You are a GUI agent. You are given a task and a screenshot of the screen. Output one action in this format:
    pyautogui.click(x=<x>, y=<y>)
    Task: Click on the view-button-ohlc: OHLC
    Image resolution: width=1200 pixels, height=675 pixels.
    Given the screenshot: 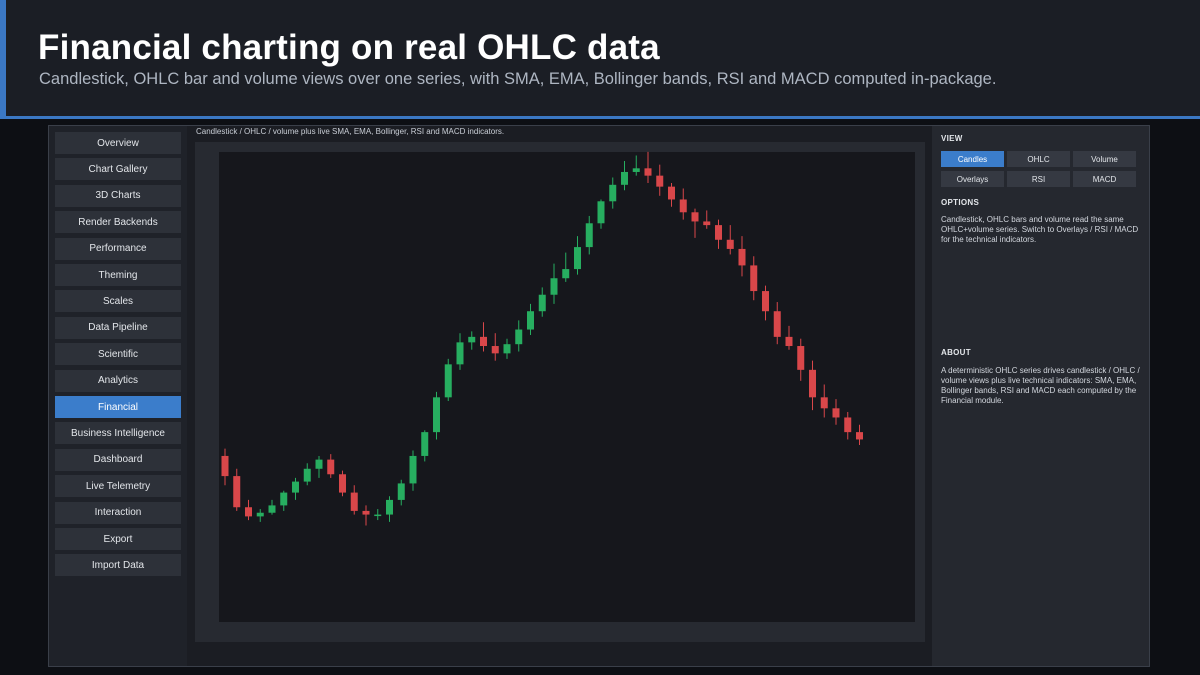 What is the action you would take?
    pyautogui.click(x=1038, y=159)
    